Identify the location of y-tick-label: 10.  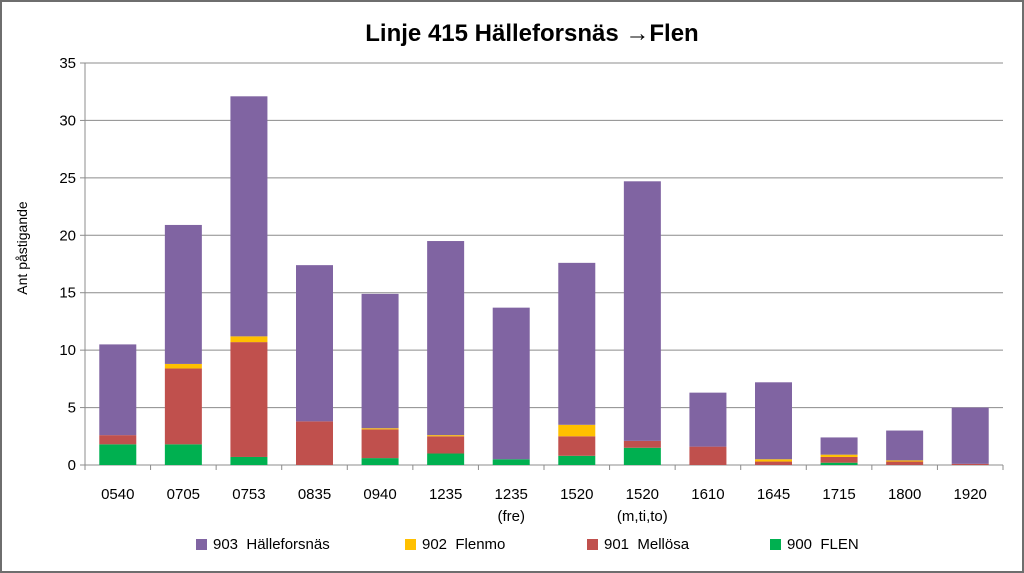
(67, 350).